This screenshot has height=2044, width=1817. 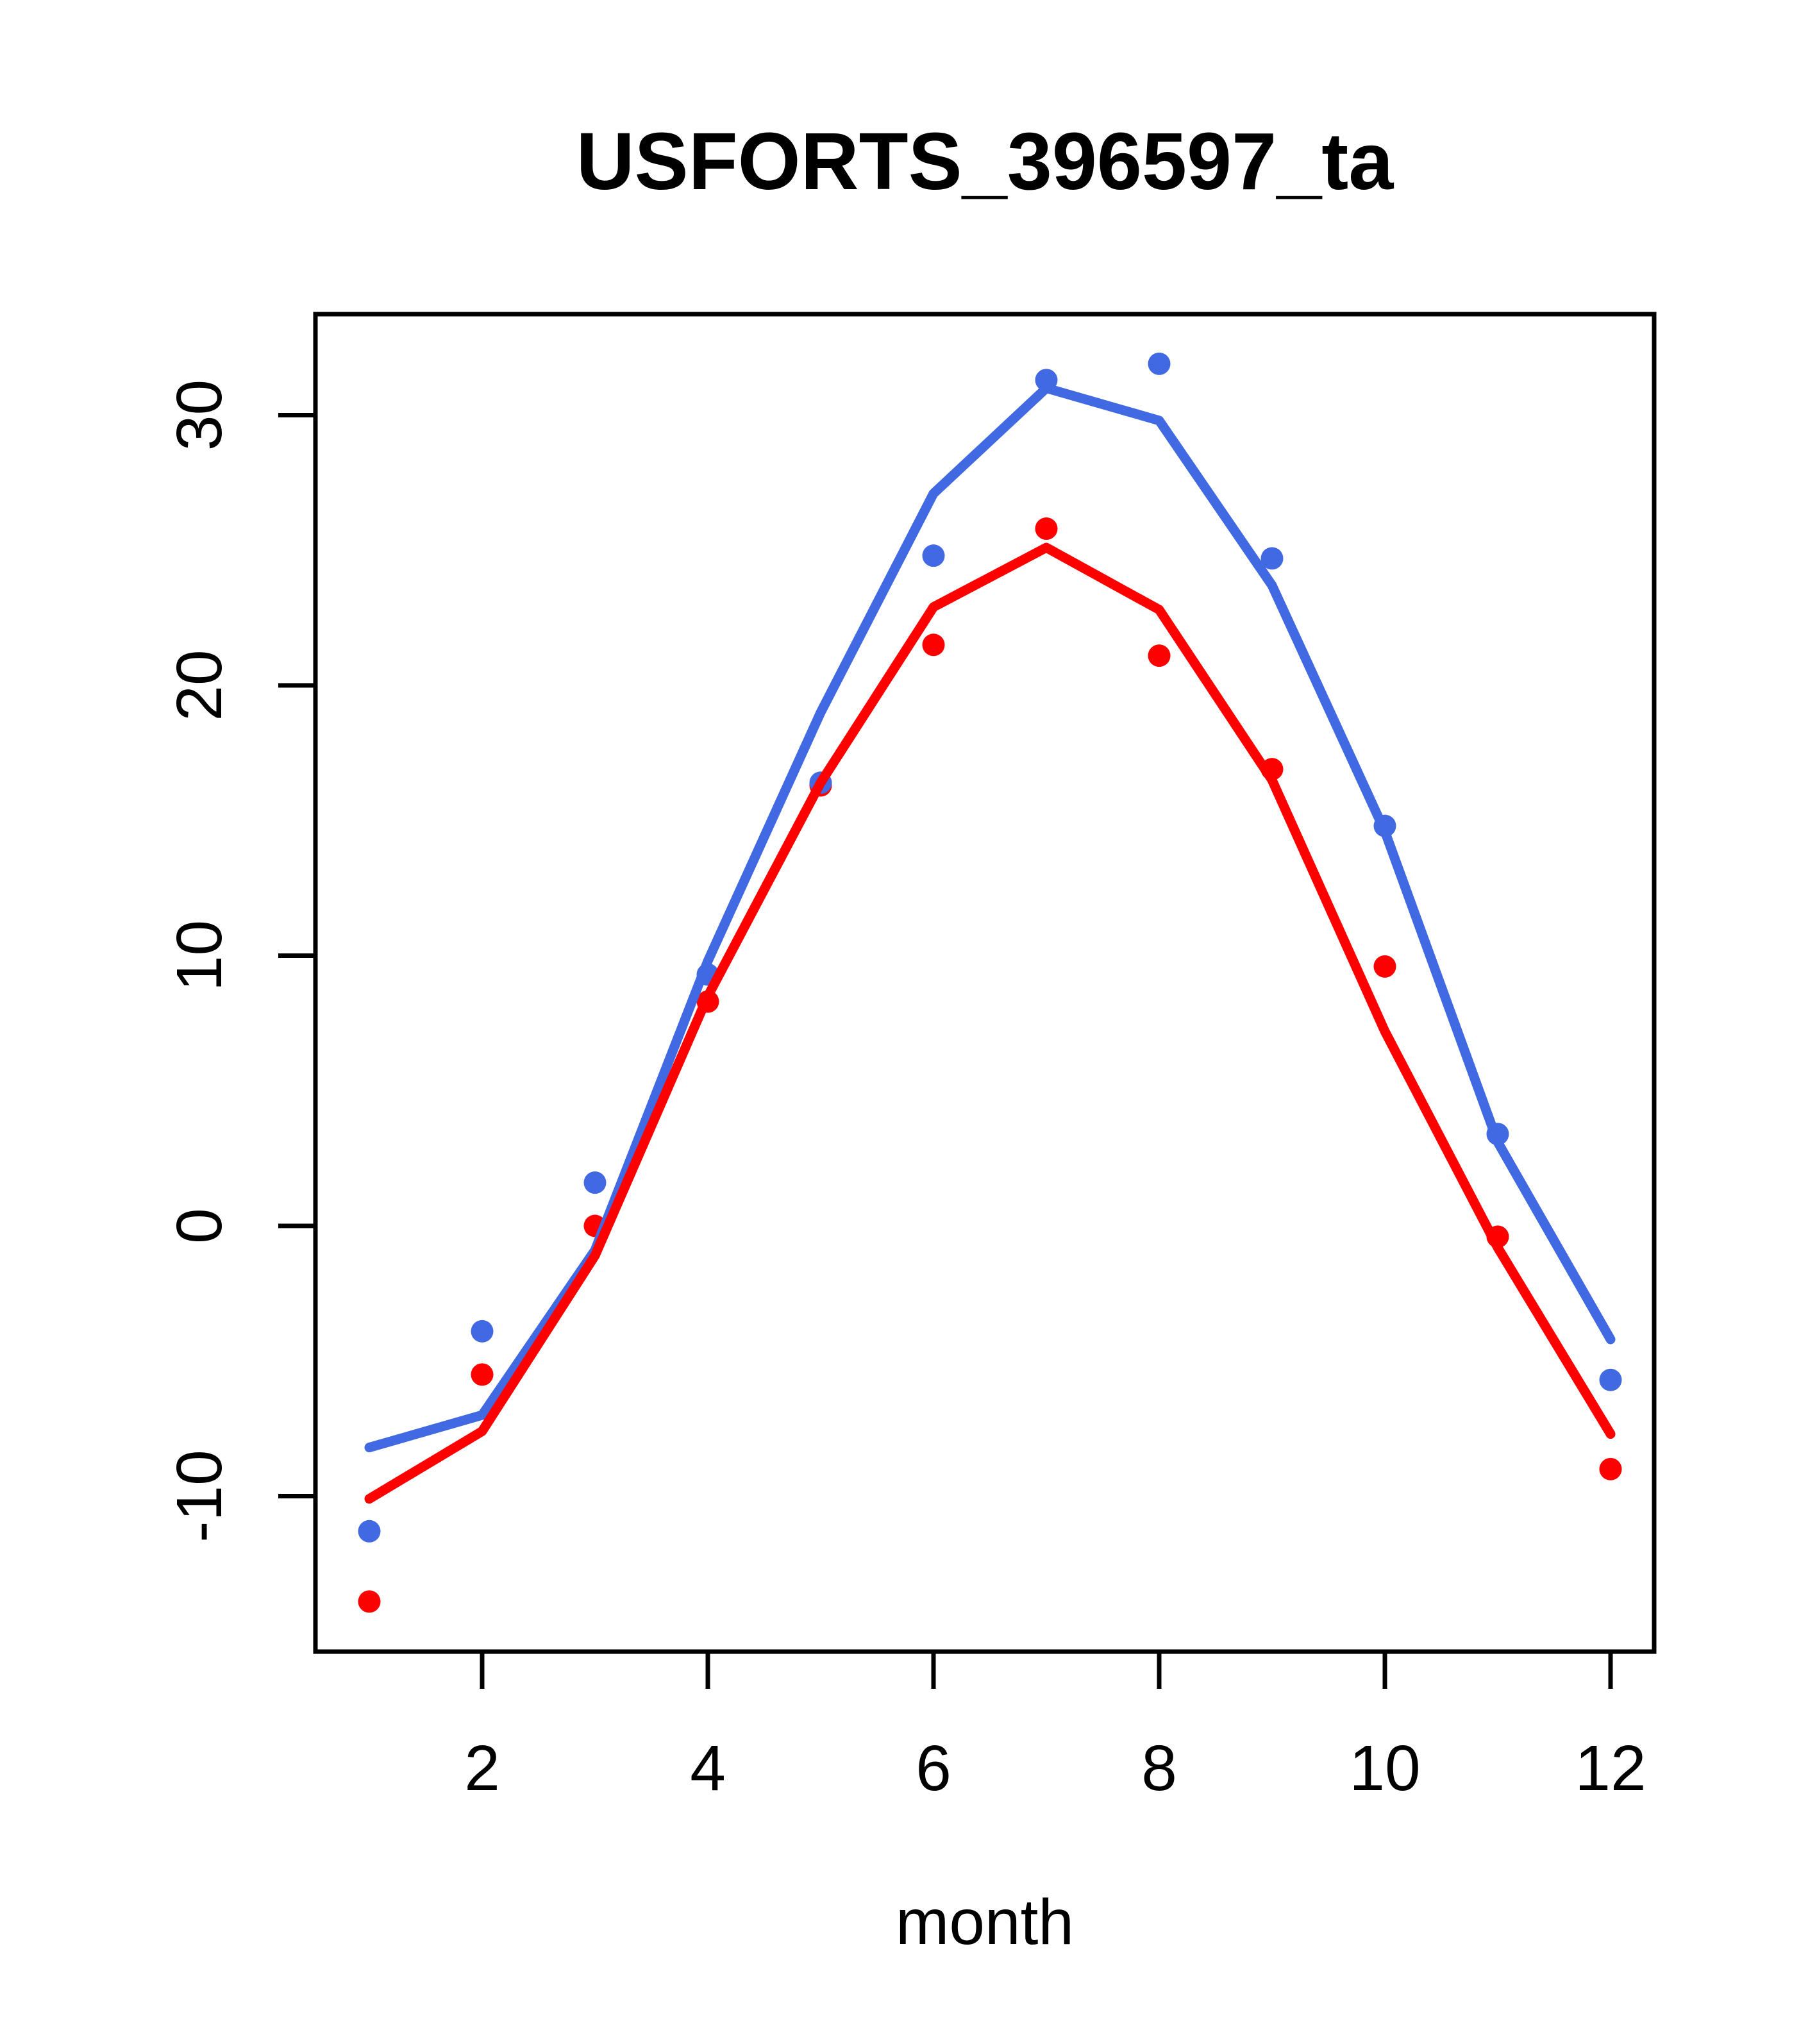 I want to click on x-axis-ticks: 2 4 6 8 10 12, so click(x=1055, y=1728).